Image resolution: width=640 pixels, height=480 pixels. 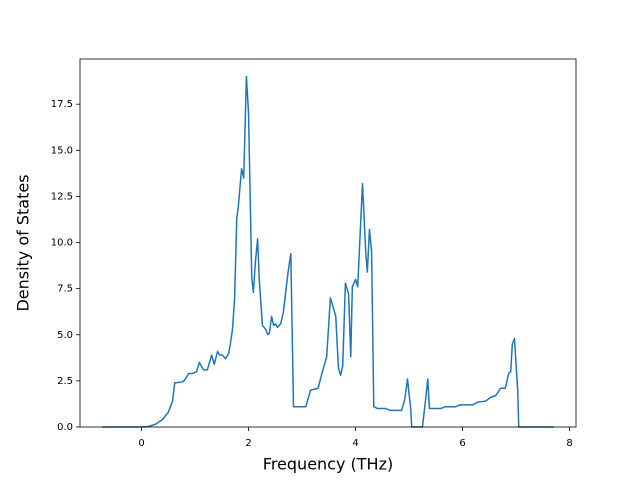 What do you see at coordinates (23, 242) in the screenshot?
I see `y-axis-label: Density of States` at bounding box center [23, 242].